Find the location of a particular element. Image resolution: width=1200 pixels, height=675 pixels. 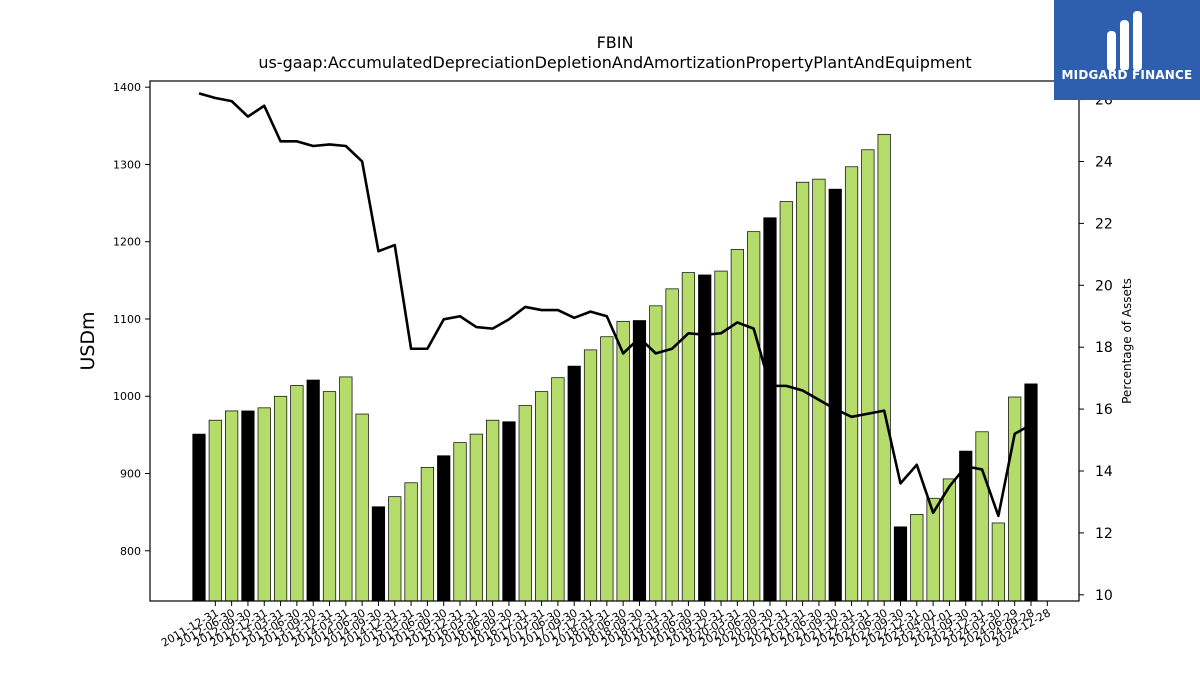

y2-tick-label: 22 is located at coordinates (1104, 224).